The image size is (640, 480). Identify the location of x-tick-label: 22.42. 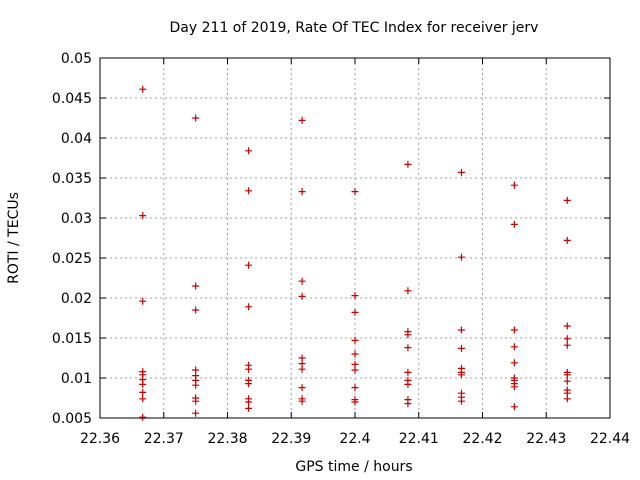
(482, 439).